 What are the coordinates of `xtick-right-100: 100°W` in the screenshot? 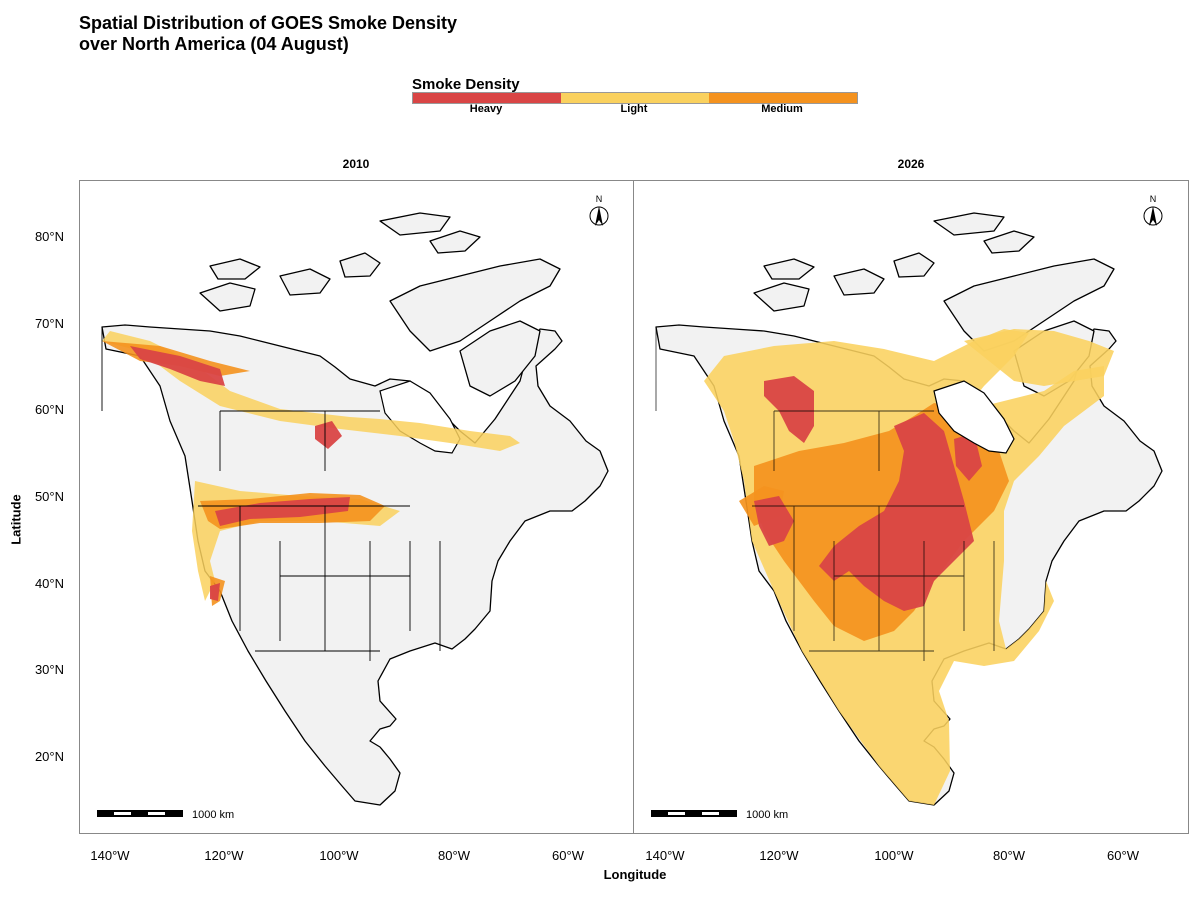 It's located at (894, 855).